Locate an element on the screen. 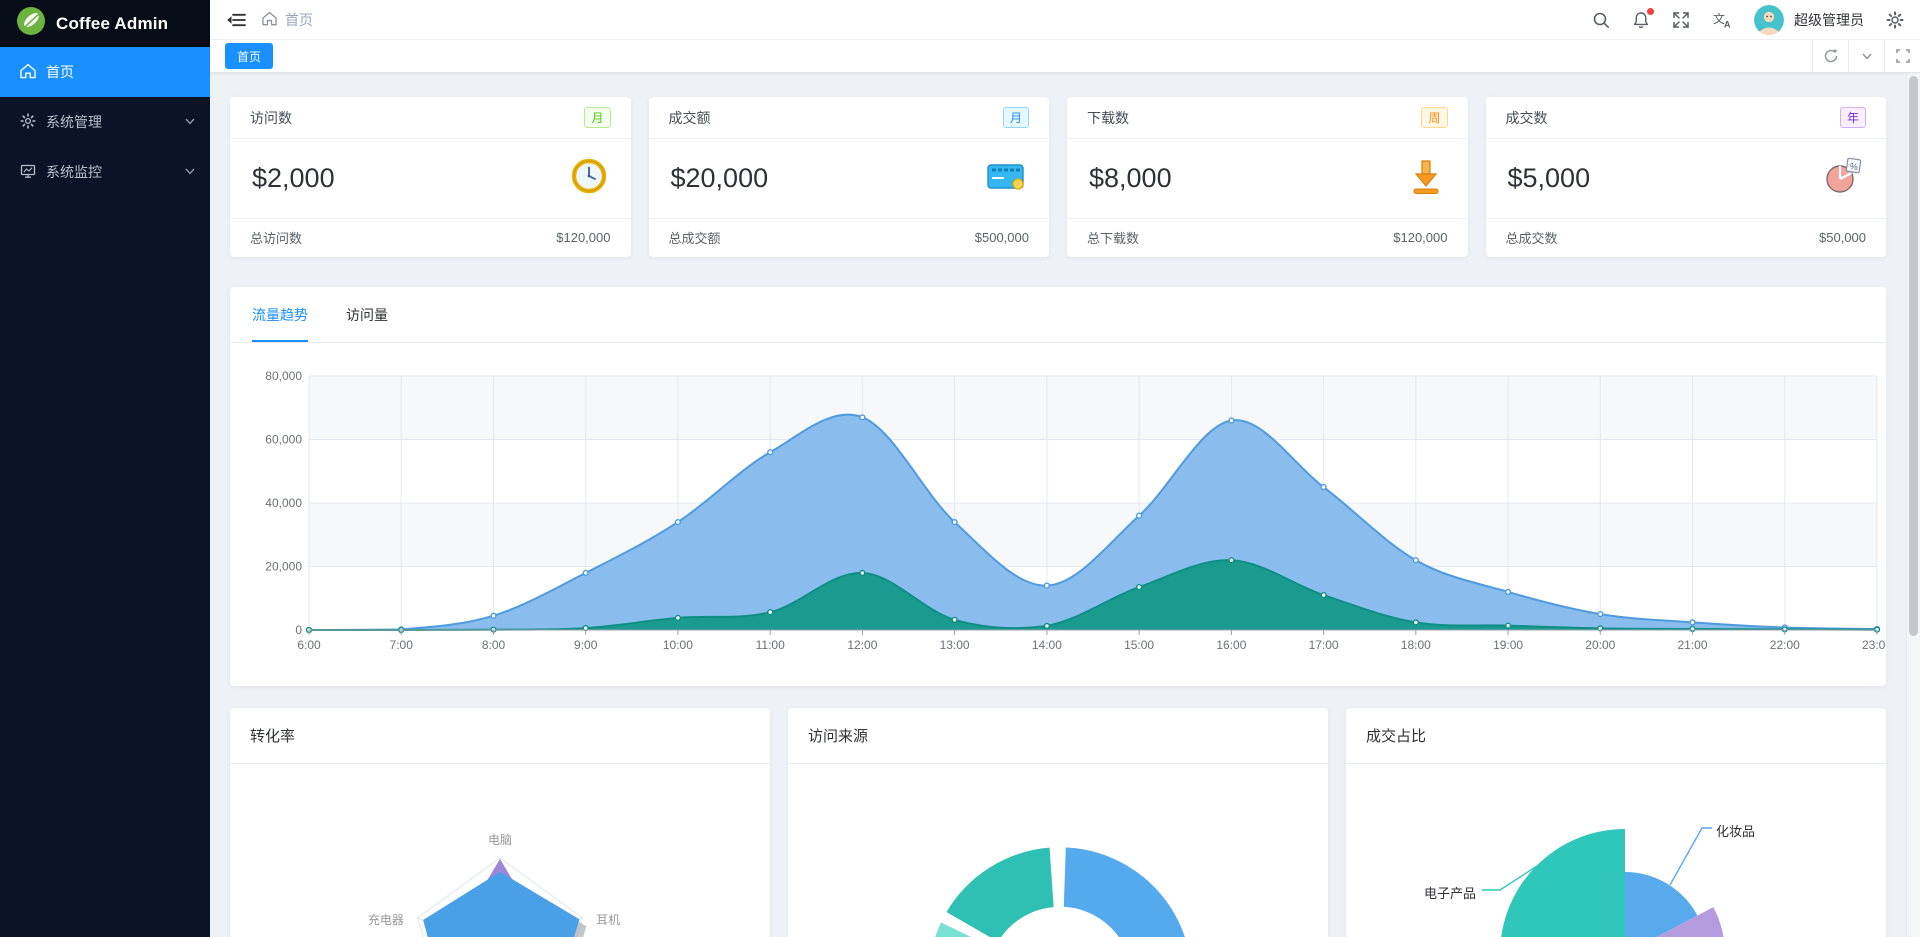  period-badge: 年 is located at coordinates (1852, 117).